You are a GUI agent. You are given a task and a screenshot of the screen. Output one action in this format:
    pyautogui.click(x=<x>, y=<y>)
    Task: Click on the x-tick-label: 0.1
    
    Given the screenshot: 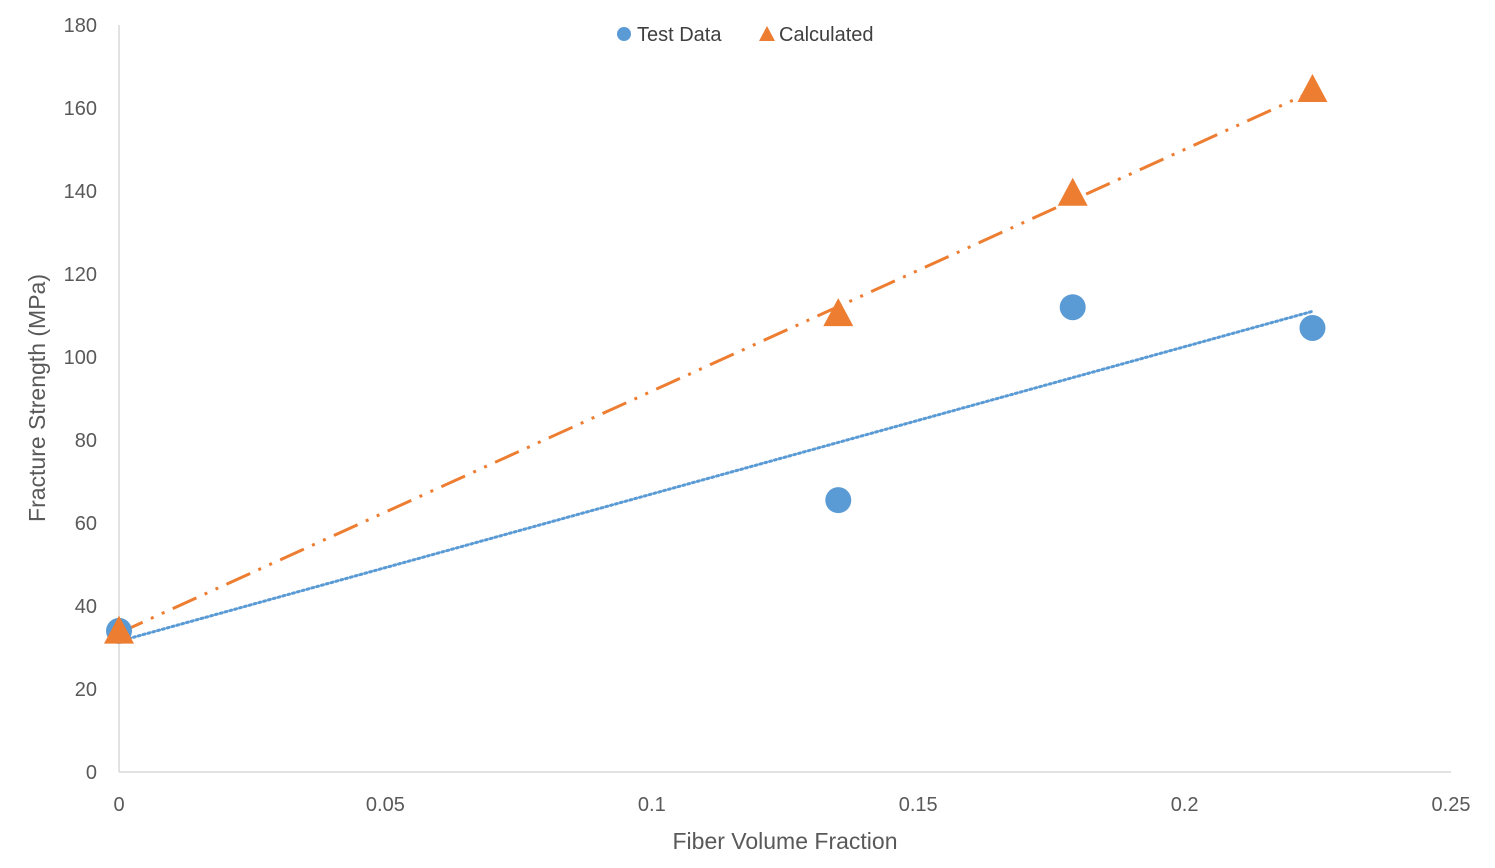 What is the action you would take?
    pyautogui.click(x=652, y=805)
    